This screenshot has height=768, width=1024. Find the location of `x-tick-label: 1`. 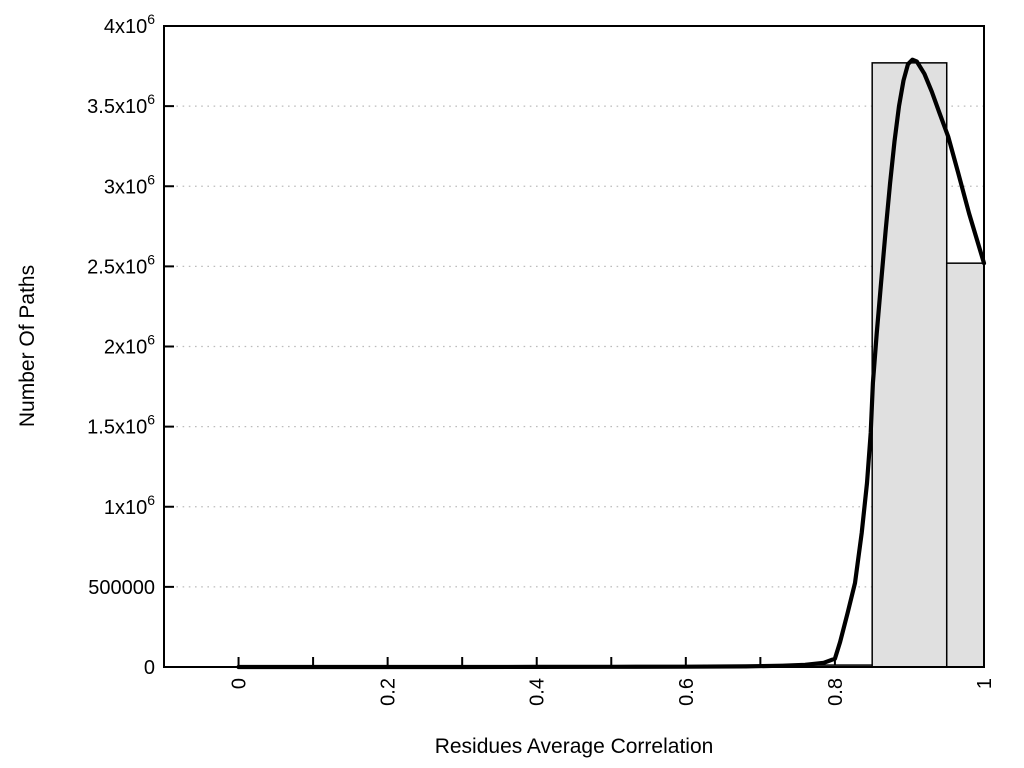

x-tick-label: 1 is located at coordinates (985, 683).